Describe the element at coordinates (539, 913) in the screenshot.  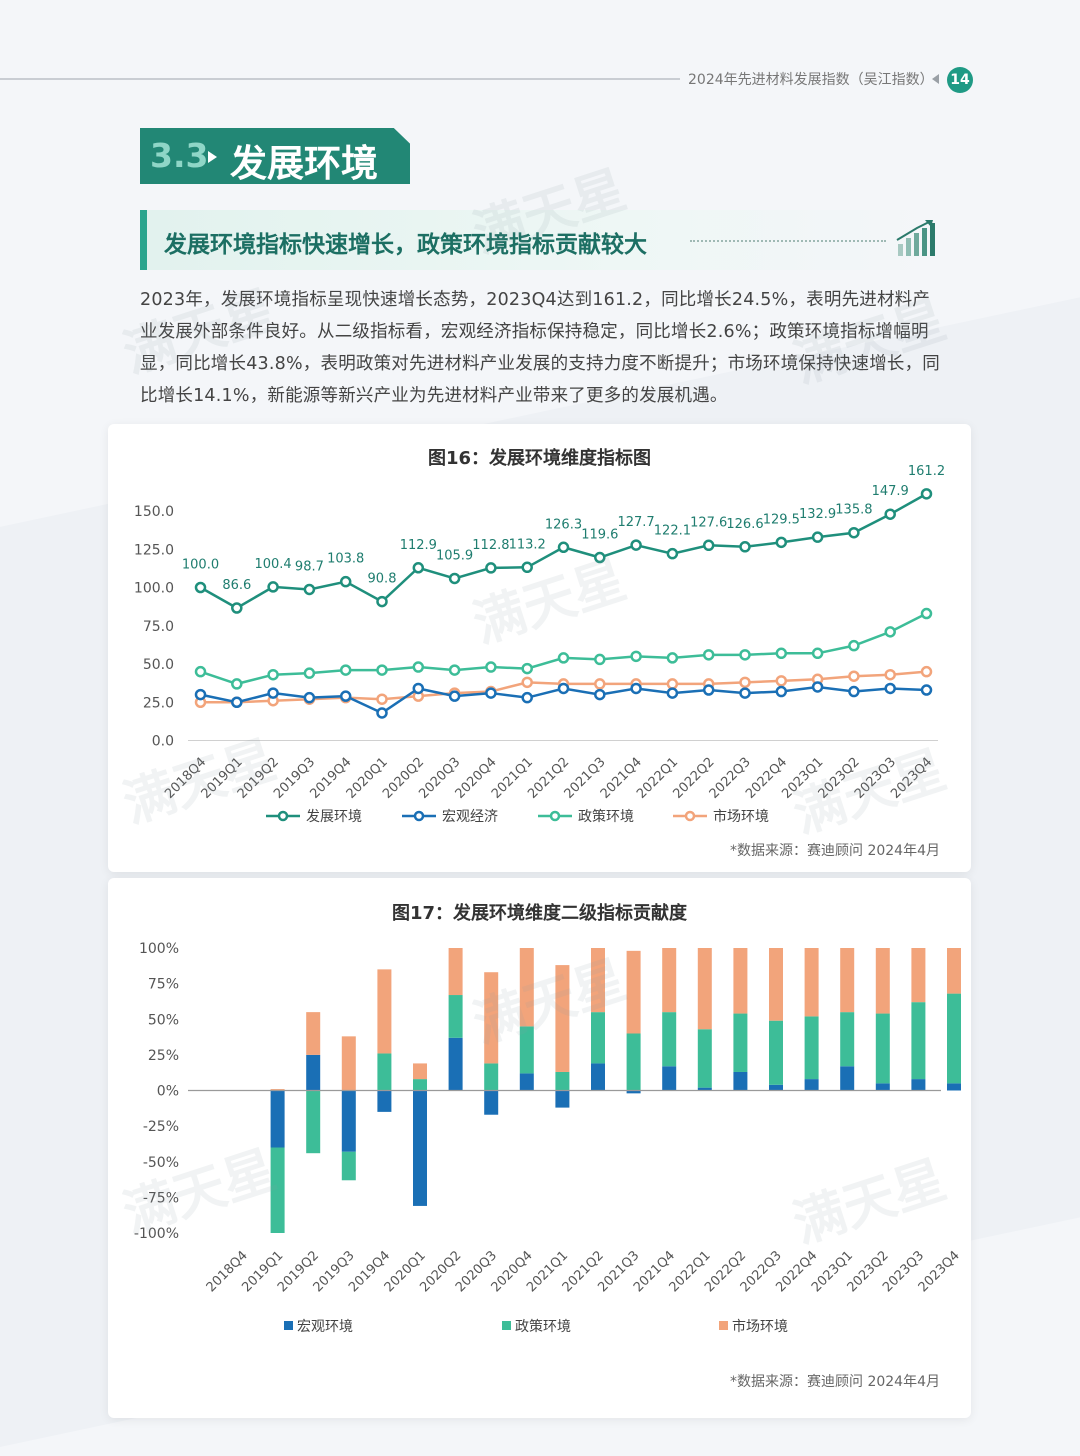
I see `chart17-title: 图17：发展环境维度二级指标贡献度` at that location.